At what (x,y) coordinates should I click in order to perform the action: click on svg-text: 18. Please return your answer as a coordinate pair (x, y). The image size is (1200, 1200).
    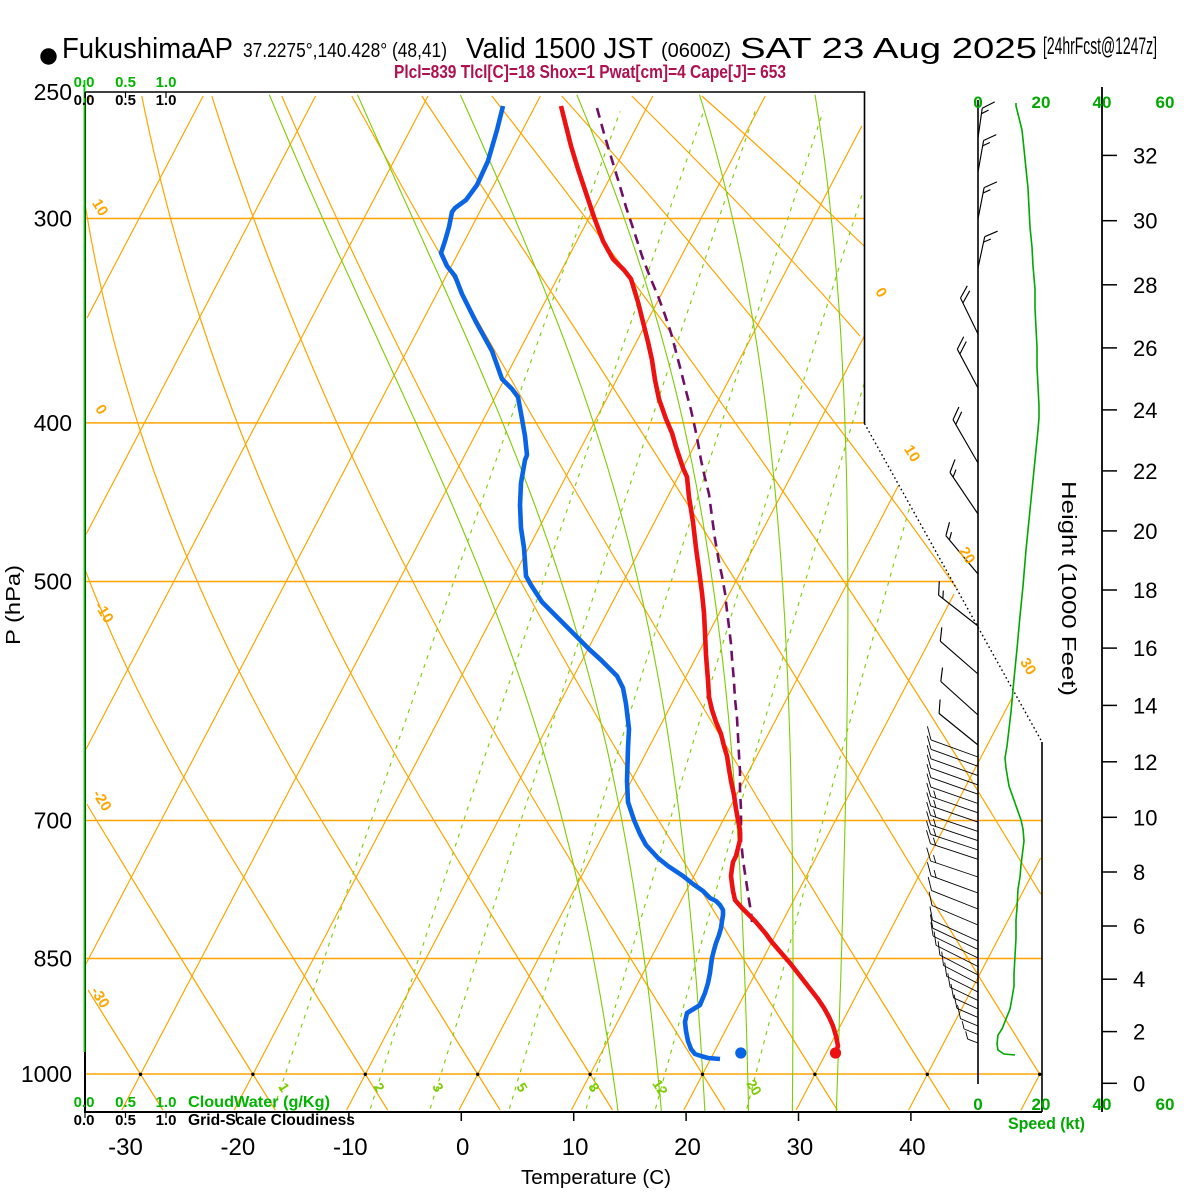
    Looking at the image, I should click on (1145, 590).